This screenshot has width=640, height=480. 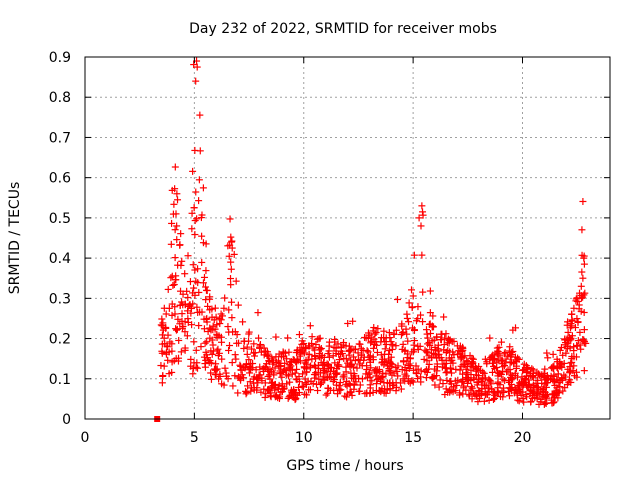 I want to click on y-tick-label: 0.9, so click(x=60, y=58).